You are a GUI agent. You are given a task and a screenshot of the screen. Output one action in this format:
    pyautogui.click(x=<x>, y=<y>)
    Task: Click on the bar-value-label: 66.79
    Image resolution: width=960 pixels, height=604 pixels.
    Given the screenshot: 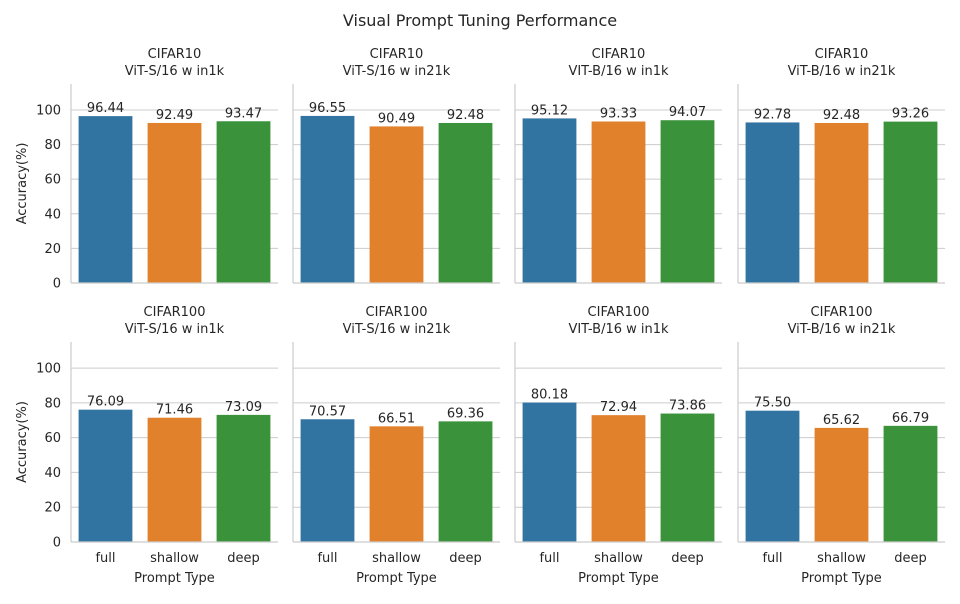 What is the action you would take?
    pyautogui.click(x=910, y=418)
    